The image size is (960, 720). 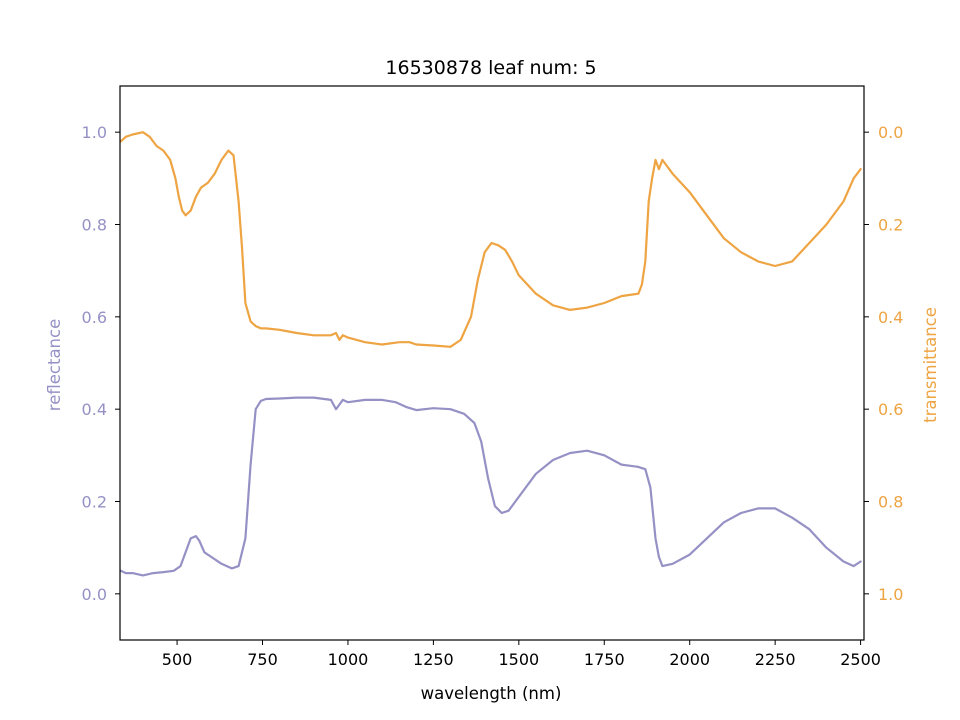 I want to click on right-tick-label: 0.2, so click(x=890, y=225).